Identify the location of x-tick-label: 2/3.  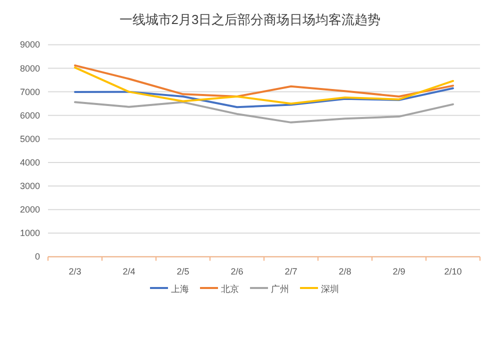
(75, 271).